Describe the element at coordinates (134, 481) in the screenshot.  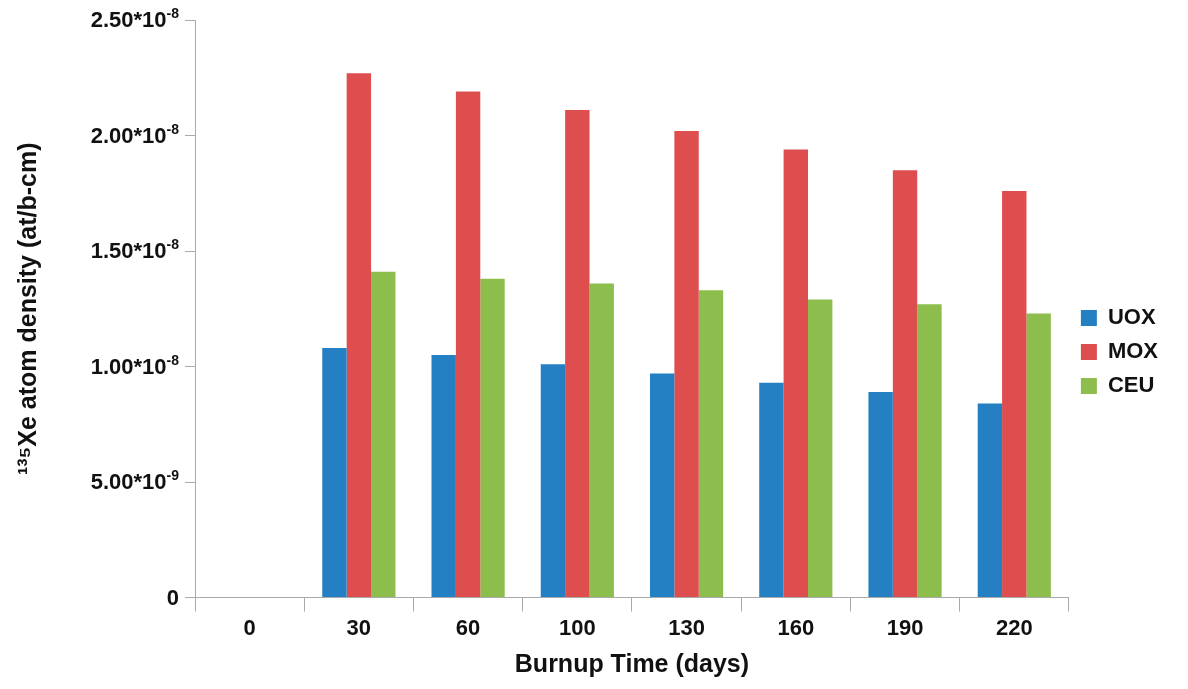
I see `y-tick-label: 5.00*10$^{-9}$` at that location.